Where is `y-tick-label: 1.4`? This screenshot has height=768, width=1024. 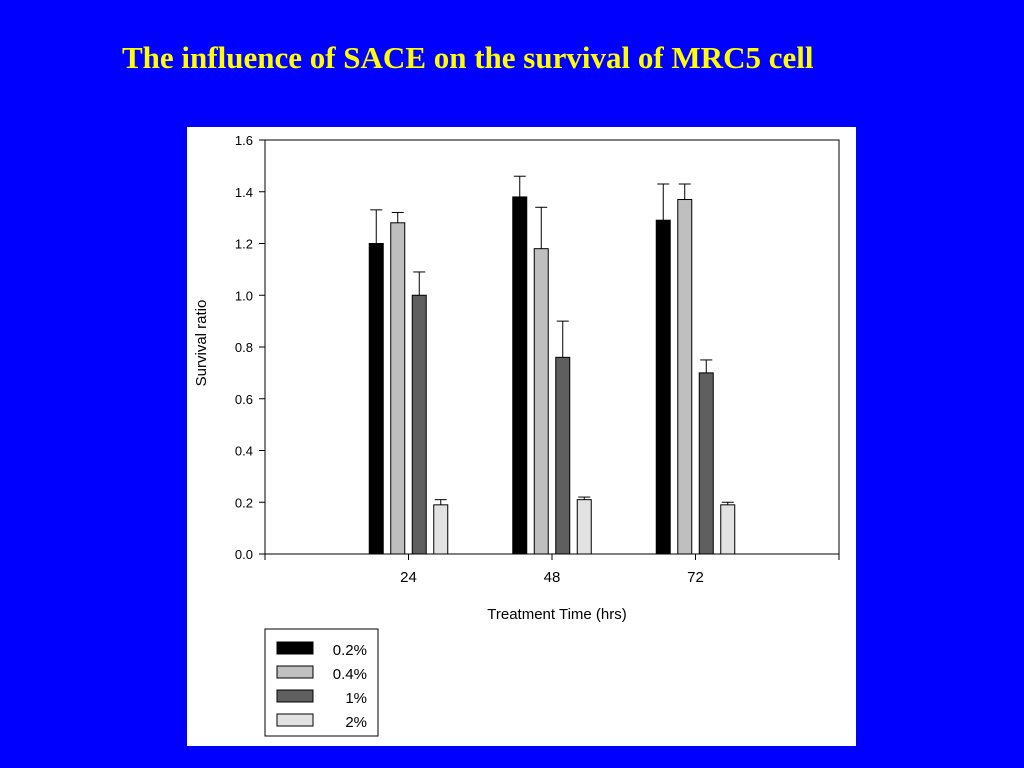
y-tick-label: 1.4 is located at coordinates (244, 192).